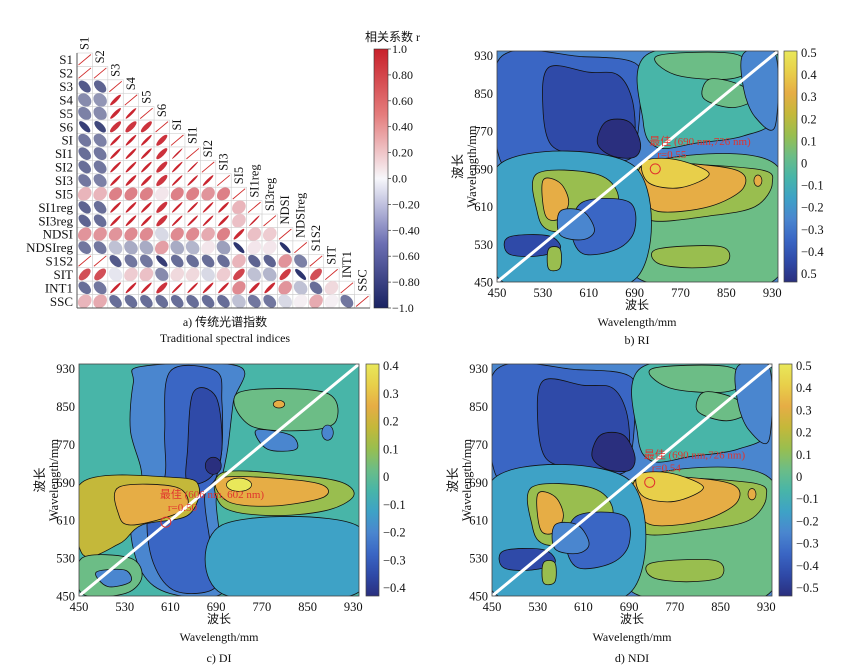 The height and width of the screenshot is (671, 845). I want to click on panel-b-xlabel-en: Wavelength/mm, so click(637, 322).